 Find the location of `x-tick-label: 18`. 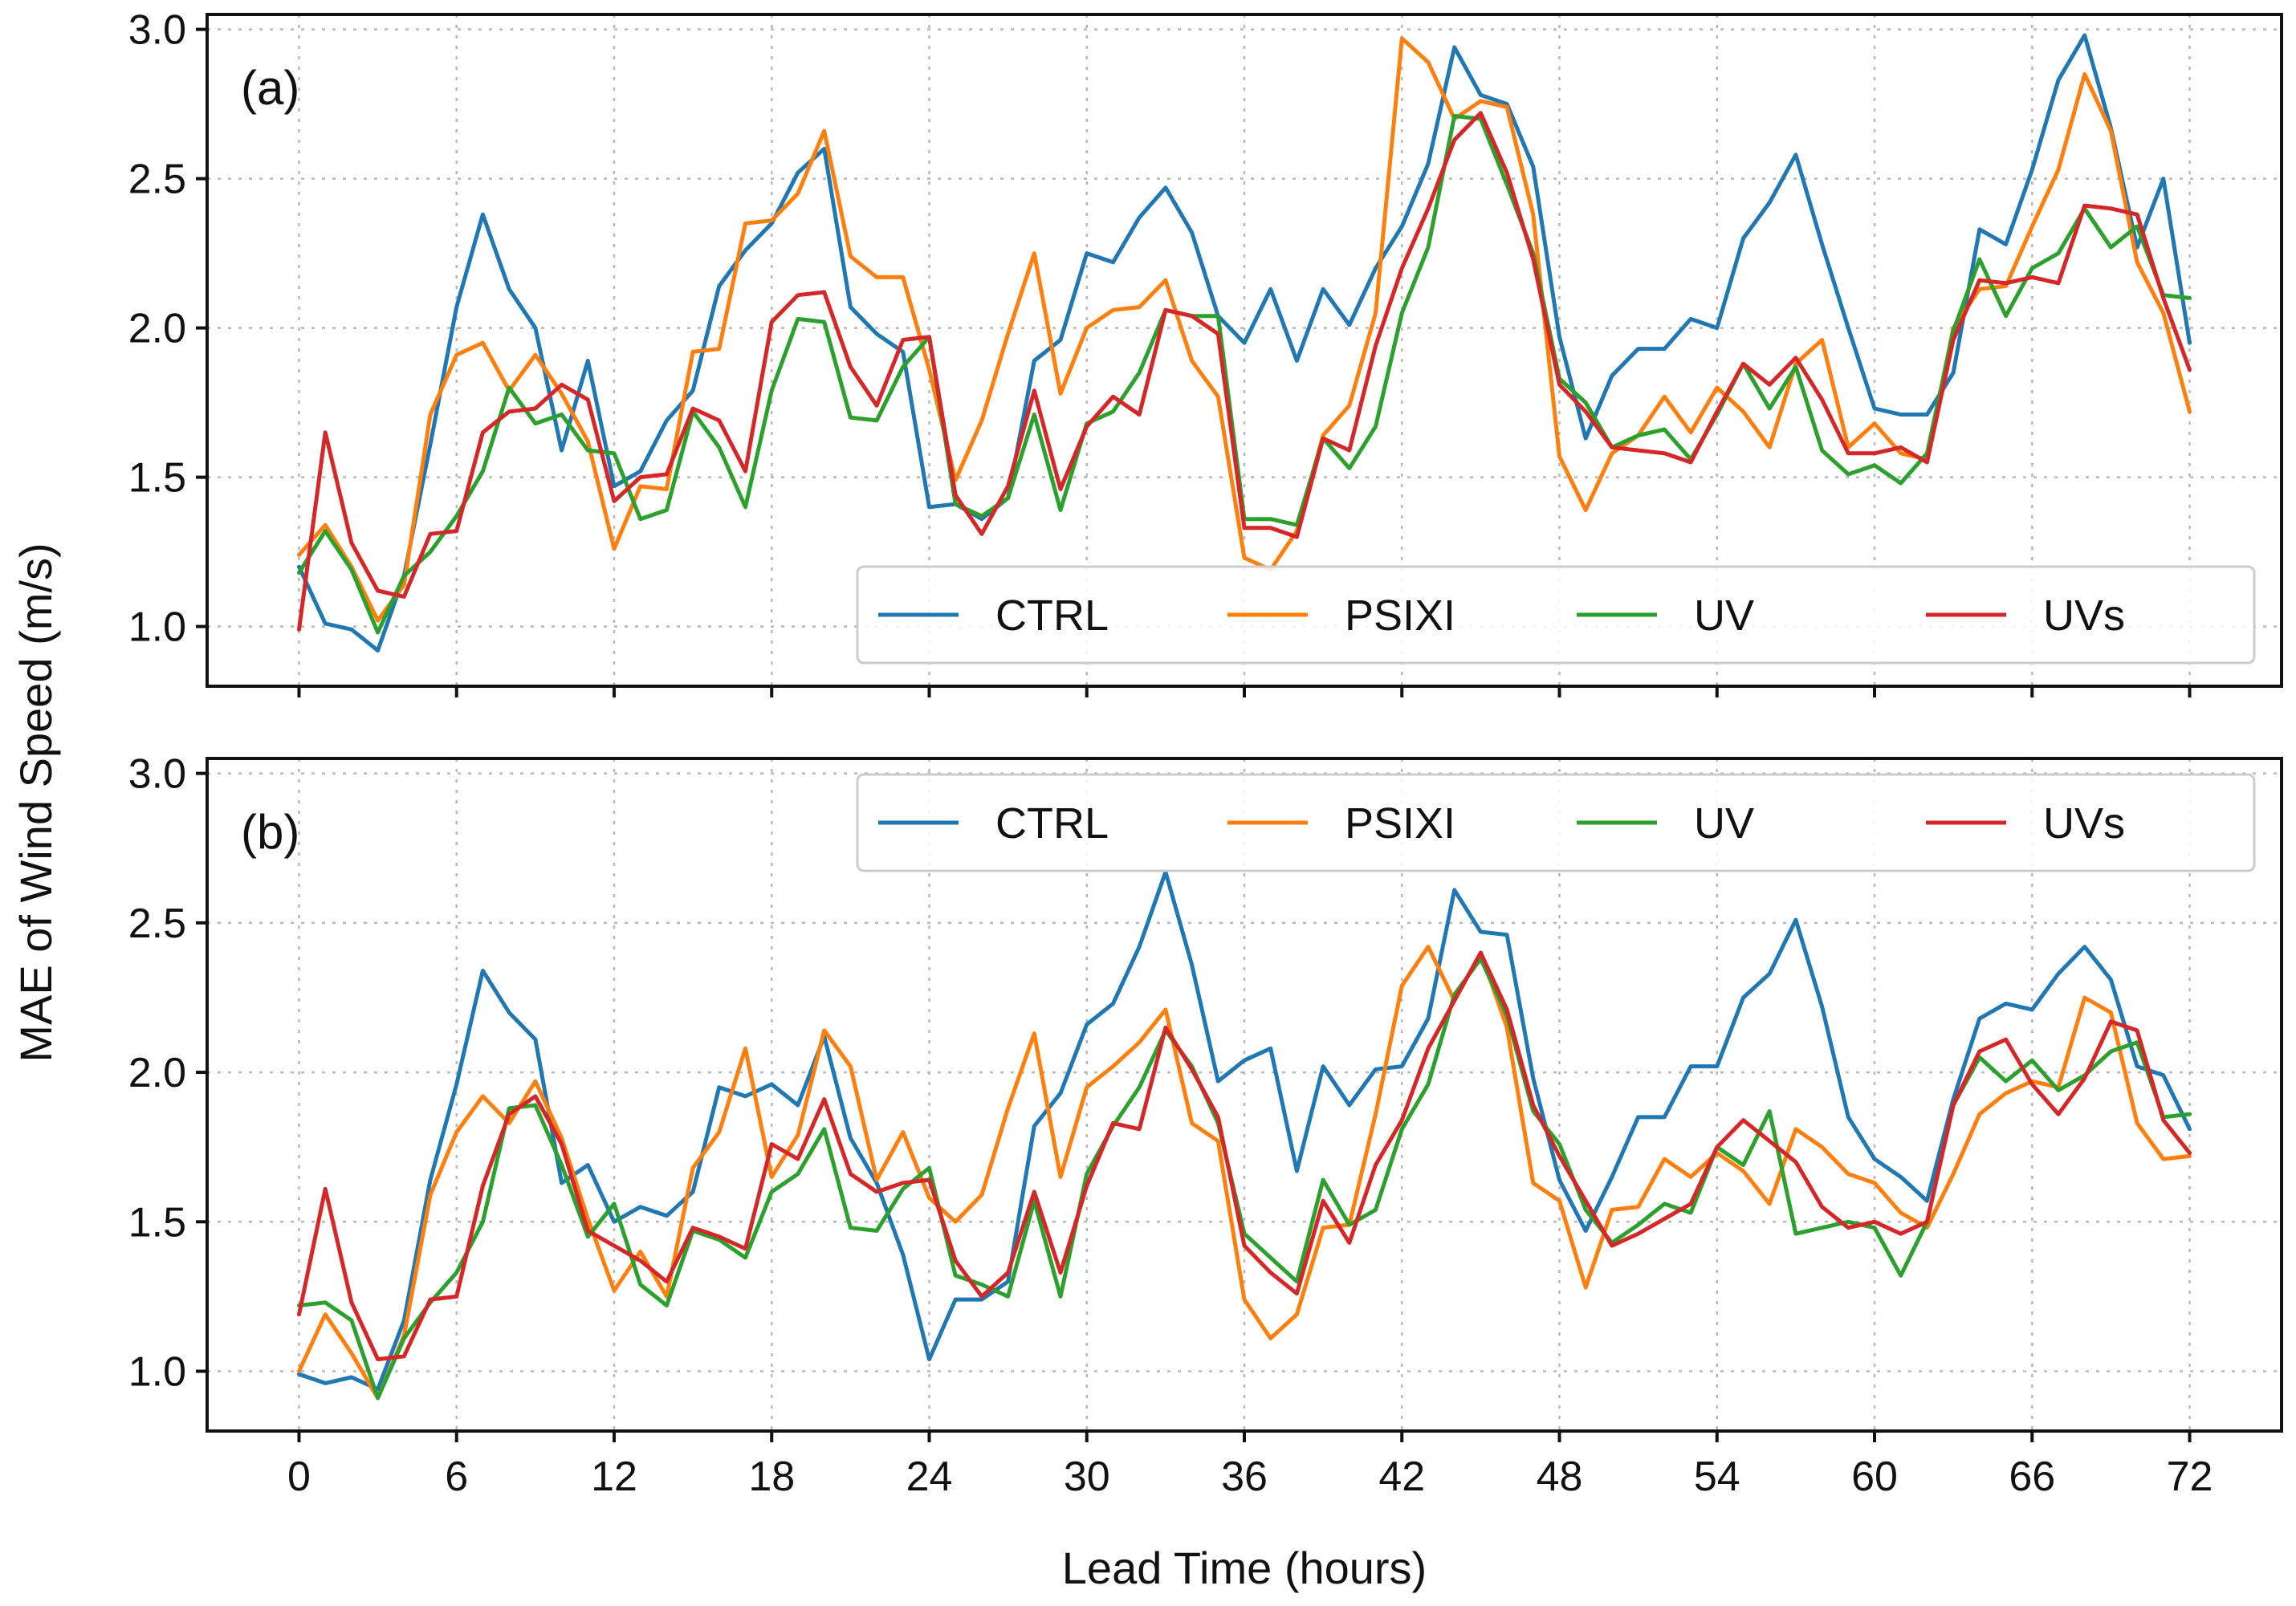

x-tick-label: 18 is located at coordinates (772, 1477).